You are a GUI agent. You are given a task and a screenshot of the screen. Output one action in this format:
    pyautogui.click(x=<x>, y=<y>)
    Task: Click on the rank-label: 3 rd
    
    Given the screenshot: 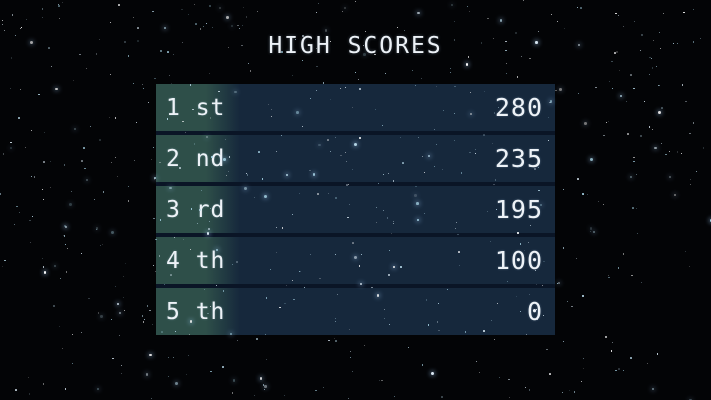 What is the action you would take?
    pyautogui.click(x=196, y=209)
    